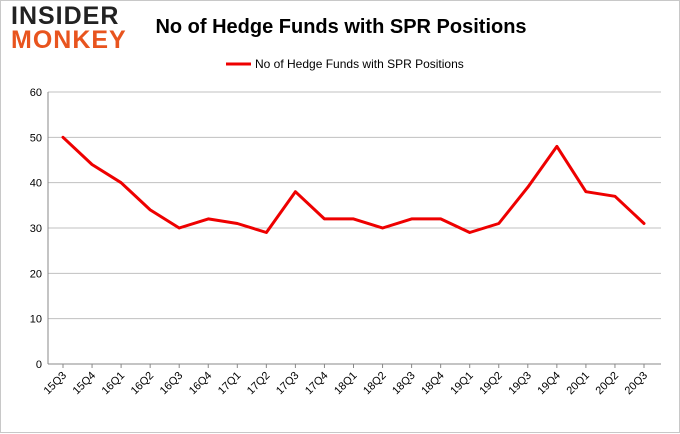 Image resolution: width=680 pixels, height=434 pixels. What do you see at coordinates (36, 138) in the screenshot?
I see `y-tick-label-50: 50` at bounding box center [36, 138].